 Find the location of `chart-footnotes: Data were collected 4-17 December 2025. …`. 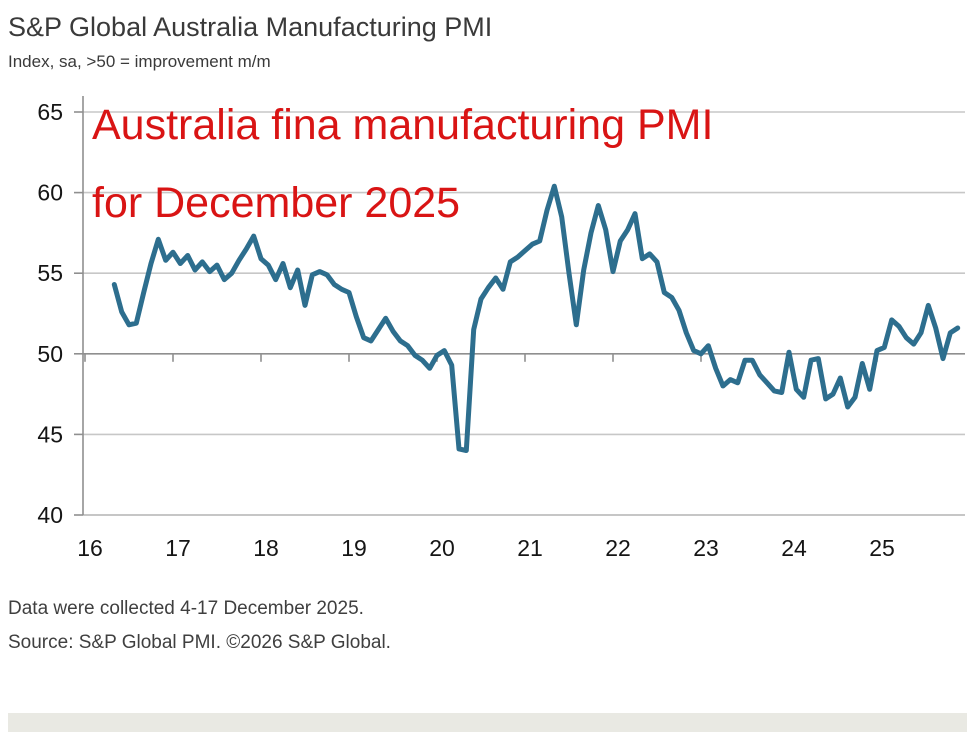

chart-footnotes: Data were collected 4-17 December 2025. … is located at coordinates (199, 626).